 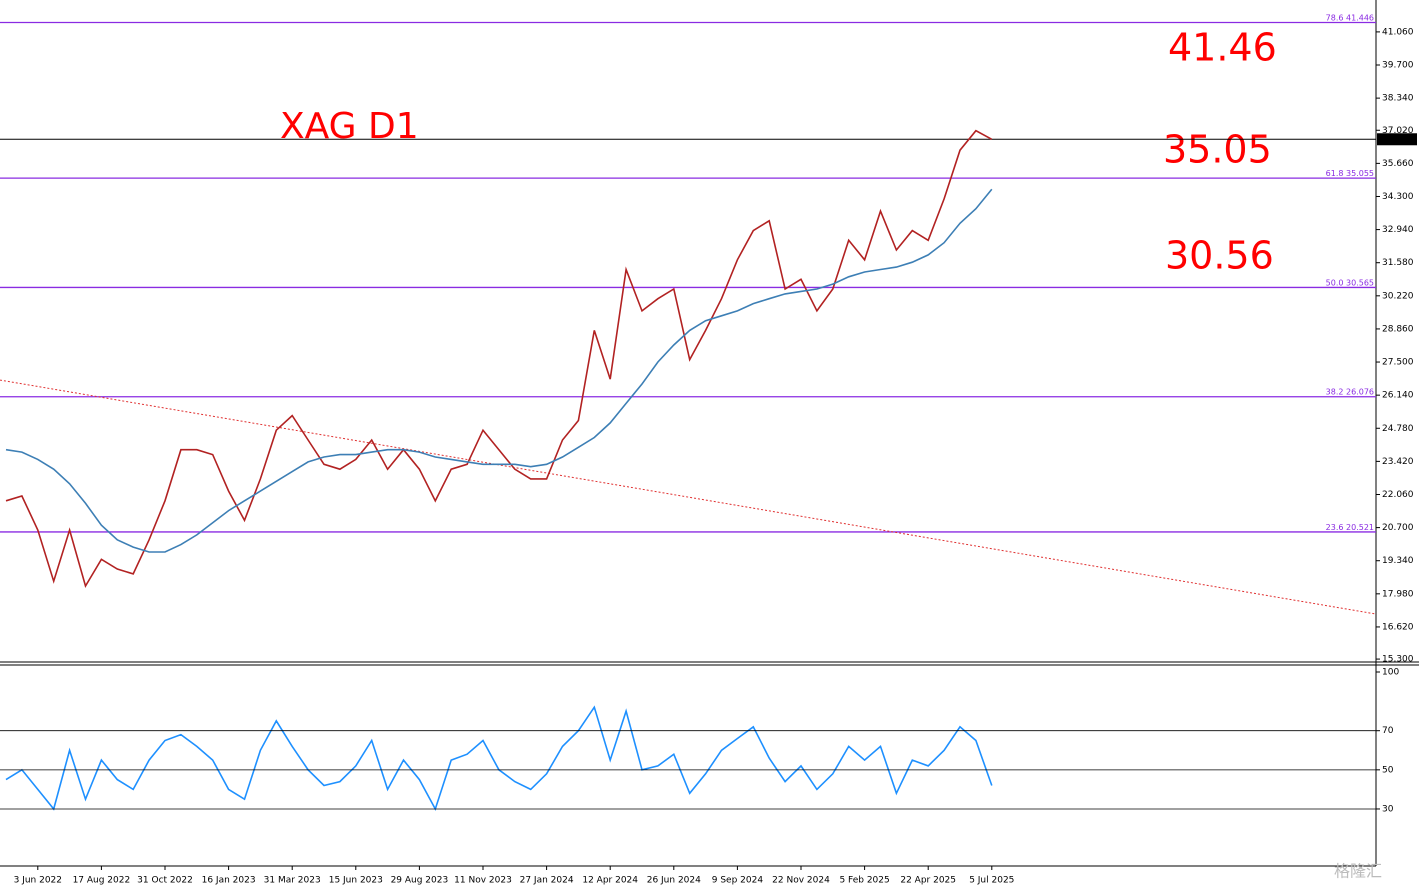 I want to click on x-tick-label: 29 Aug 2023, so click(x=420, y=881).